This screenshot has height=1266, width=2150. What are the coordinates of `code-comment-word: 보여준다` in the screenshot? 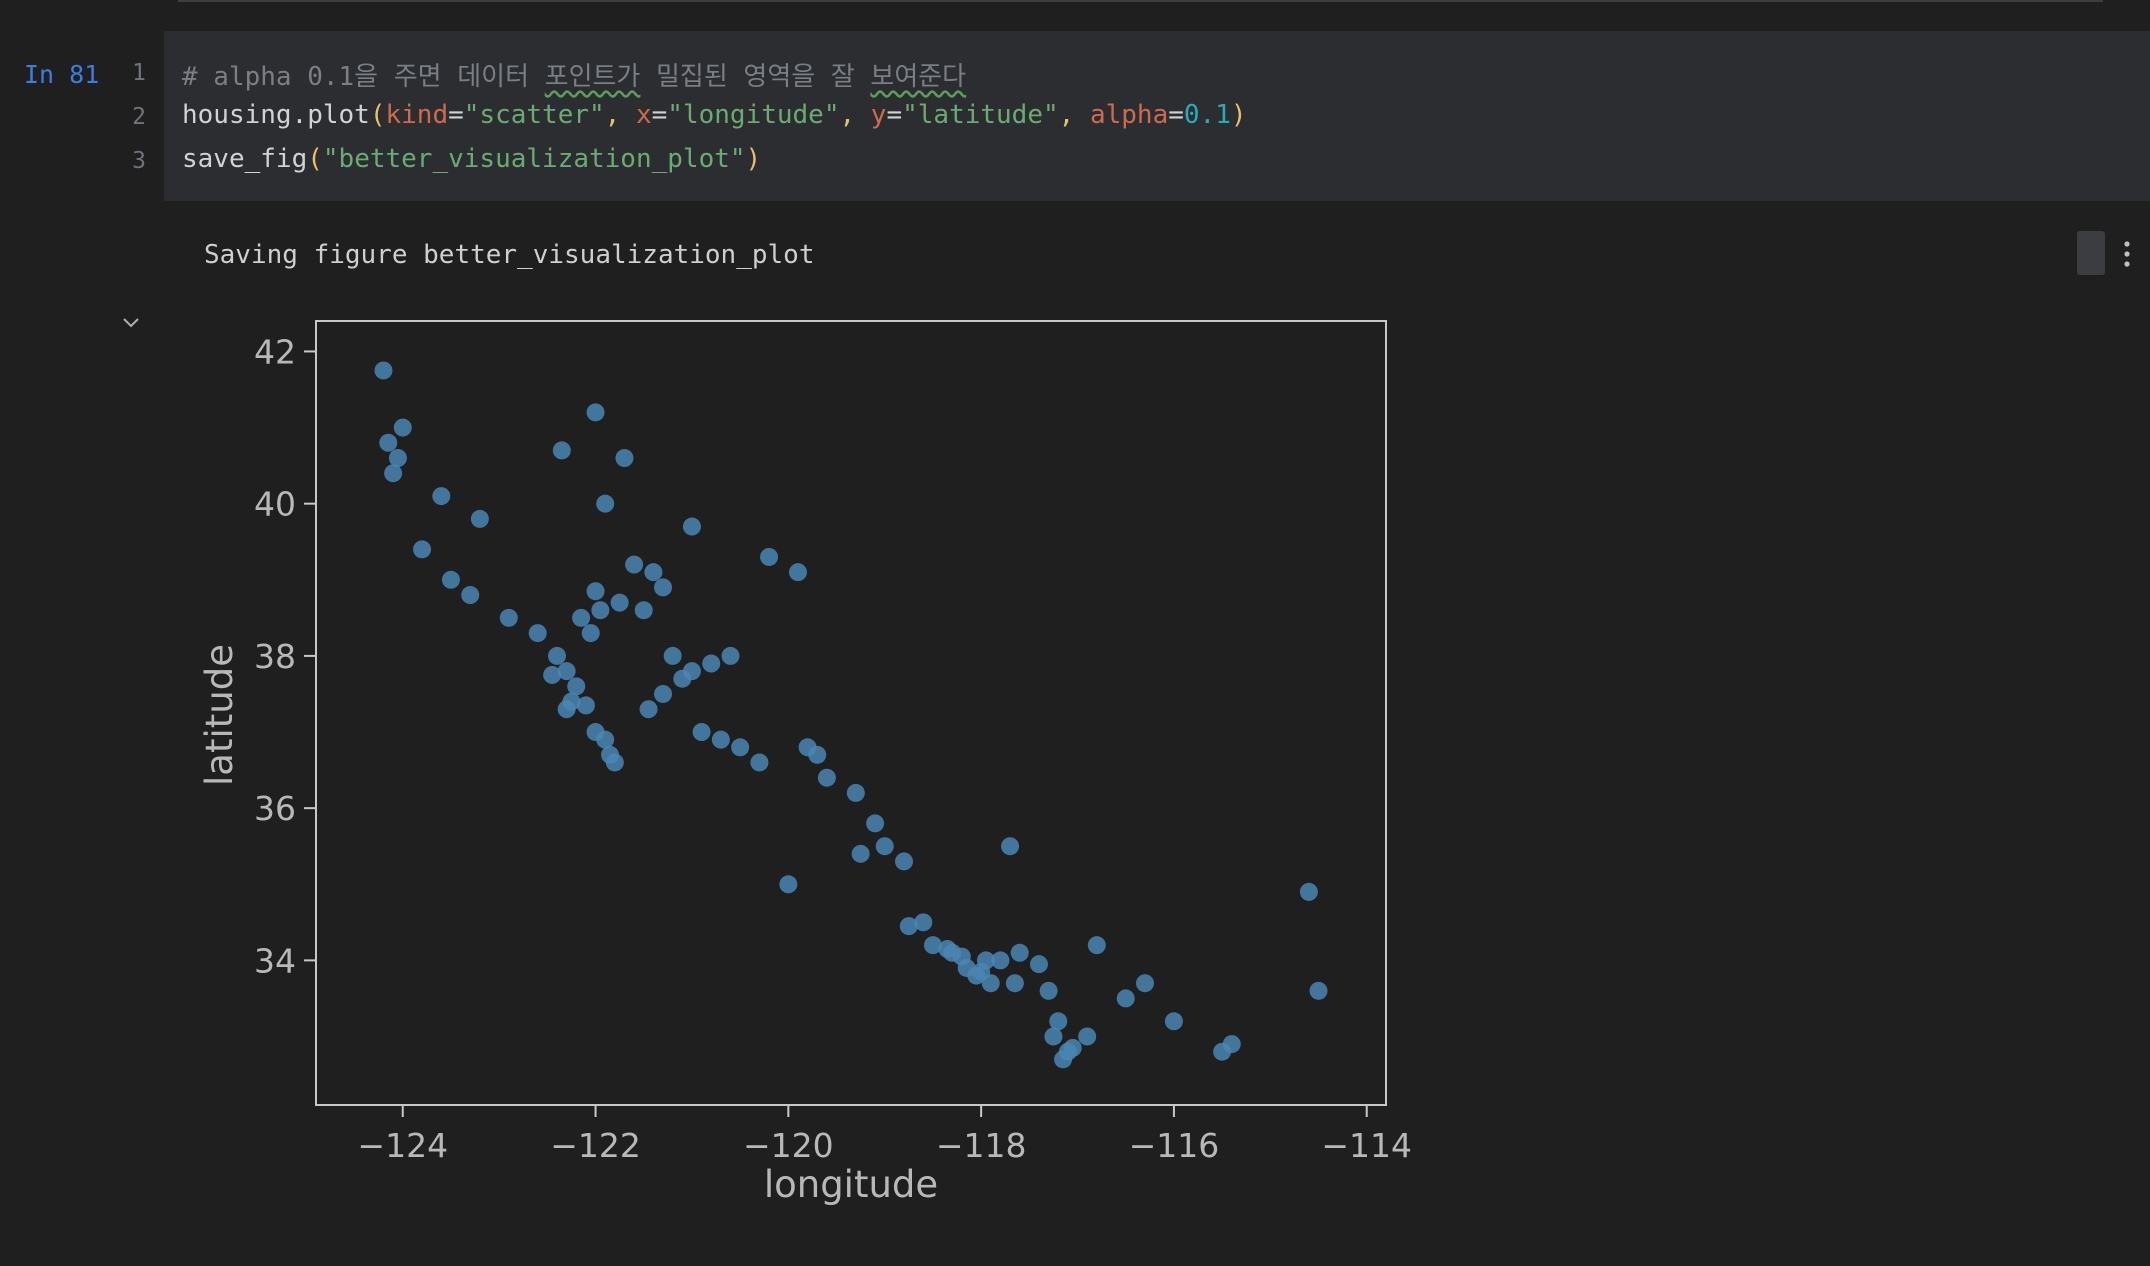 It's located at (918, 77).